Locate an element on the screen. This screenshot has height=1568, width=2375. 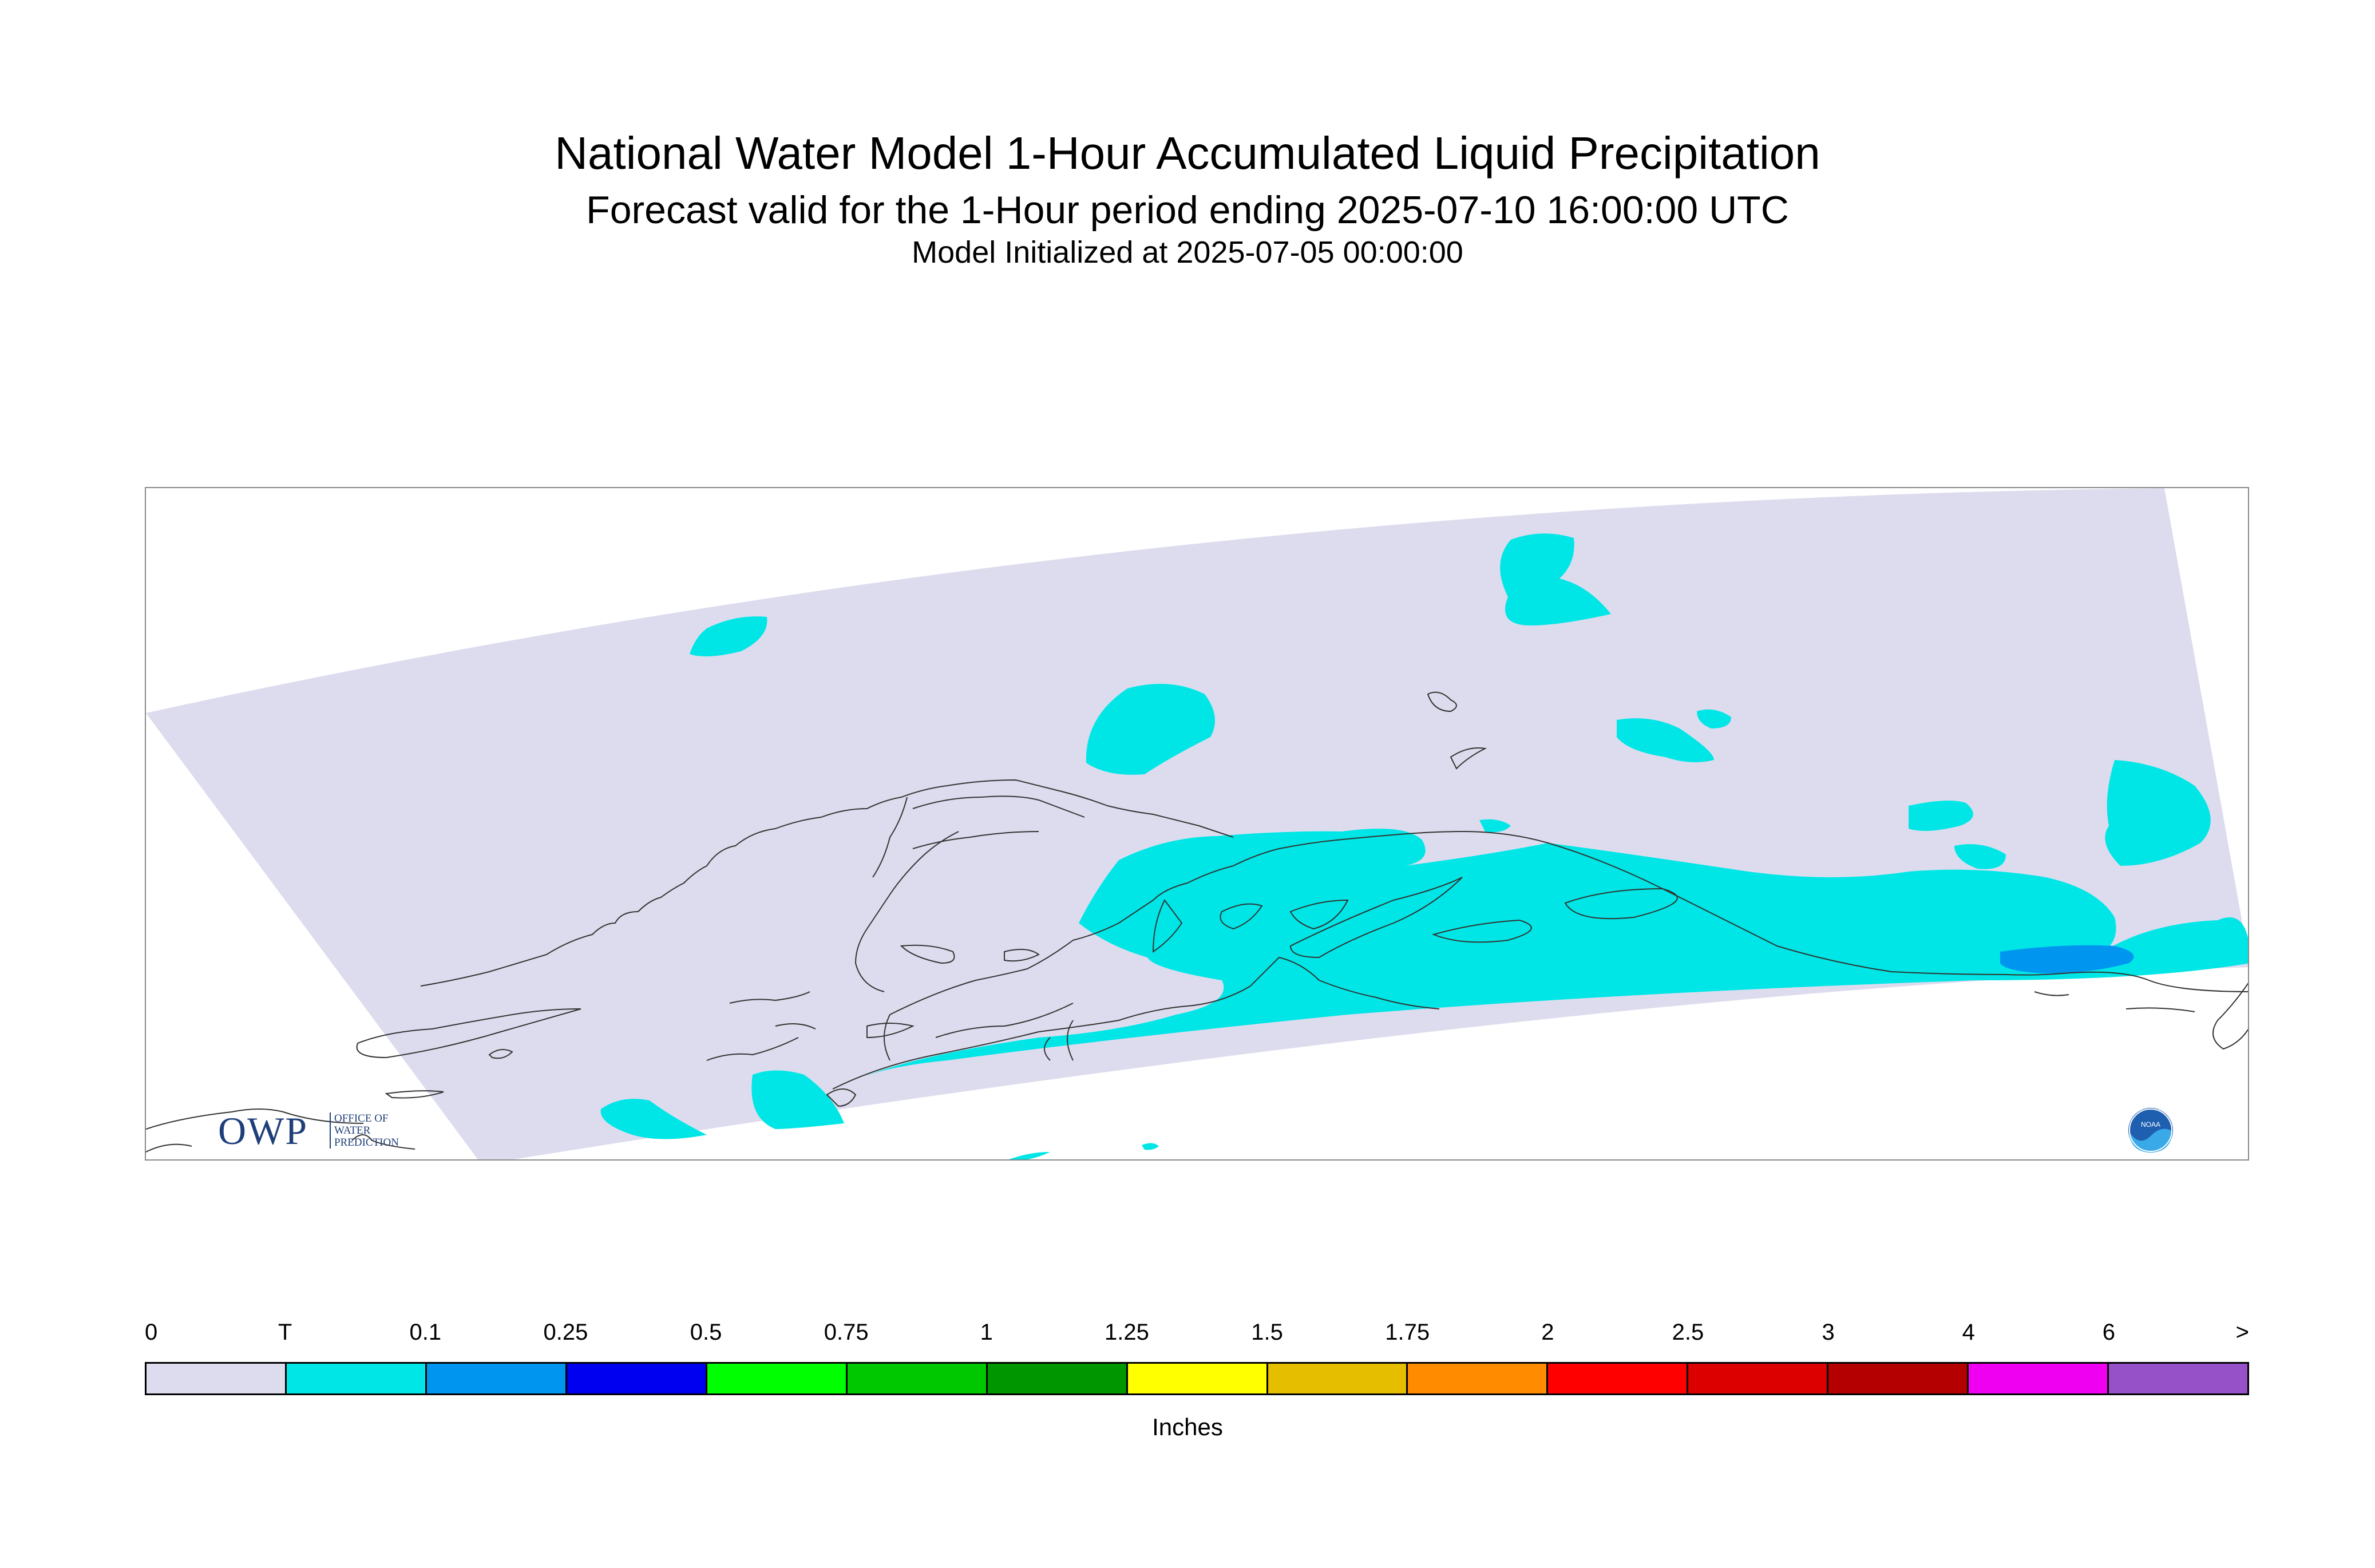
color-legend is located at coordinates (1197, 1378).